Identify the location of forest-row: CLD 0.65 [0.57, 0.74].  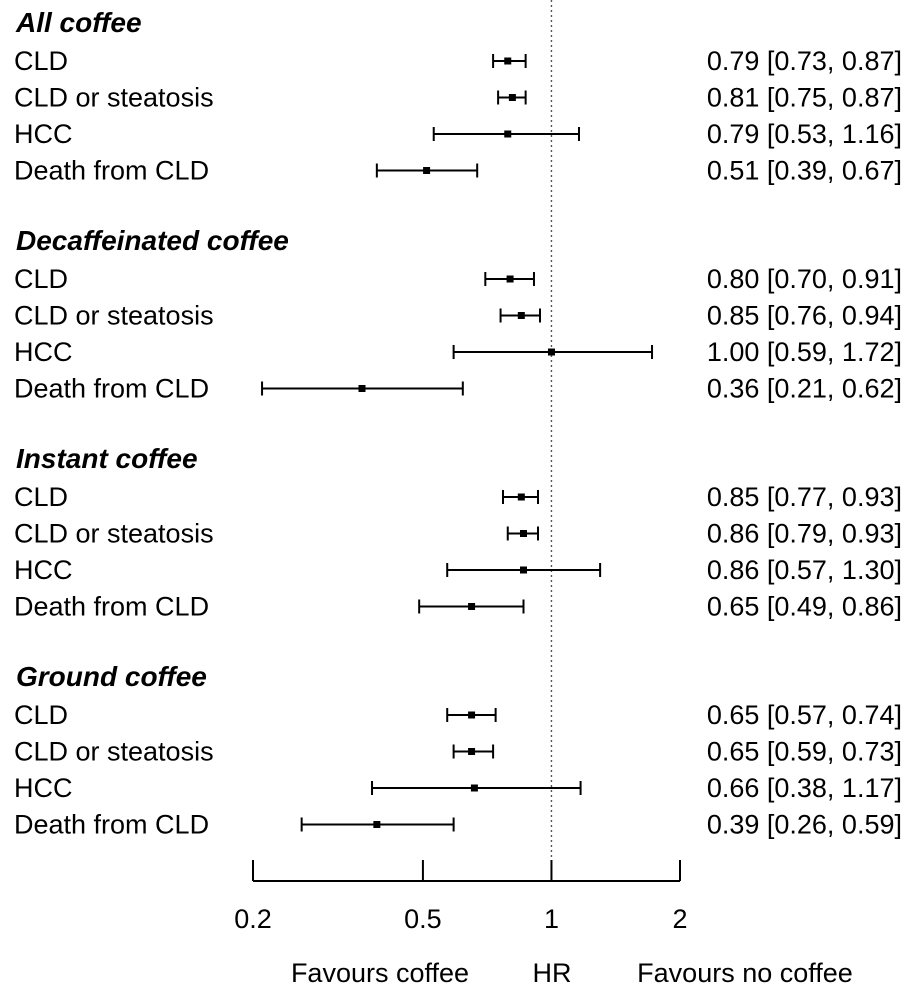
(458, 715).